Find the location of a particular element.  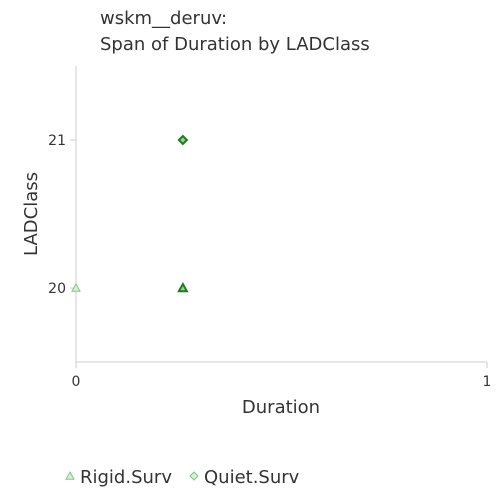

y-tick-label: 20 is located at coordinates (57, 289).